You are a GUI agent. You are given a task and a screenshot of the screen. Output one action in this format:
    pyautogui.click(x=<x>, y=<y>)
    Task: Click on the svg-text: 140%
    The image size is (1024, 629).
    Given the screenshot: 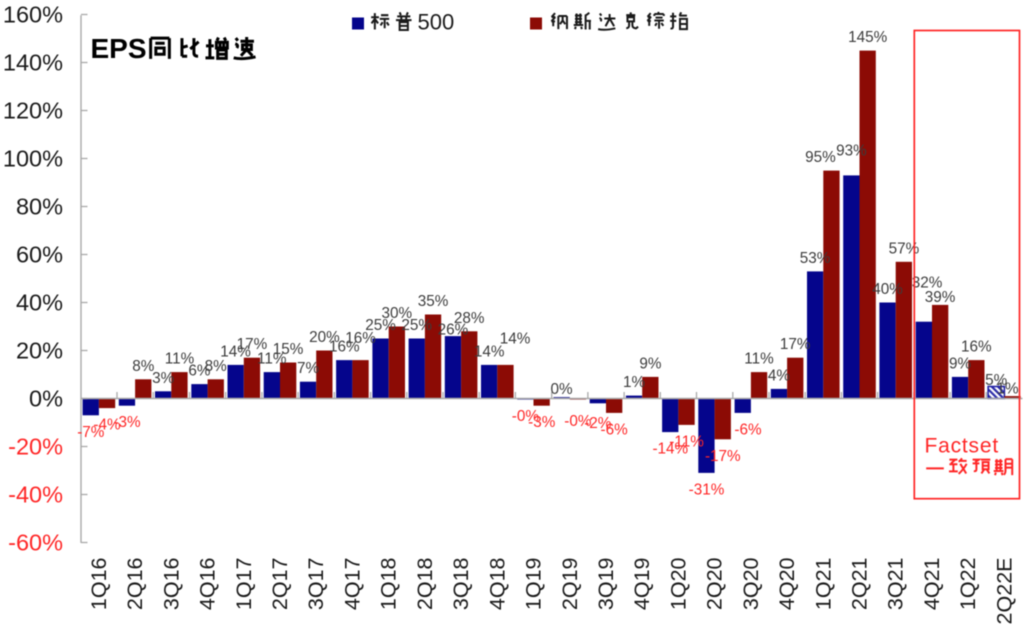 What is the action you would take?
    pyautogui.click(x=33, y=62)
    